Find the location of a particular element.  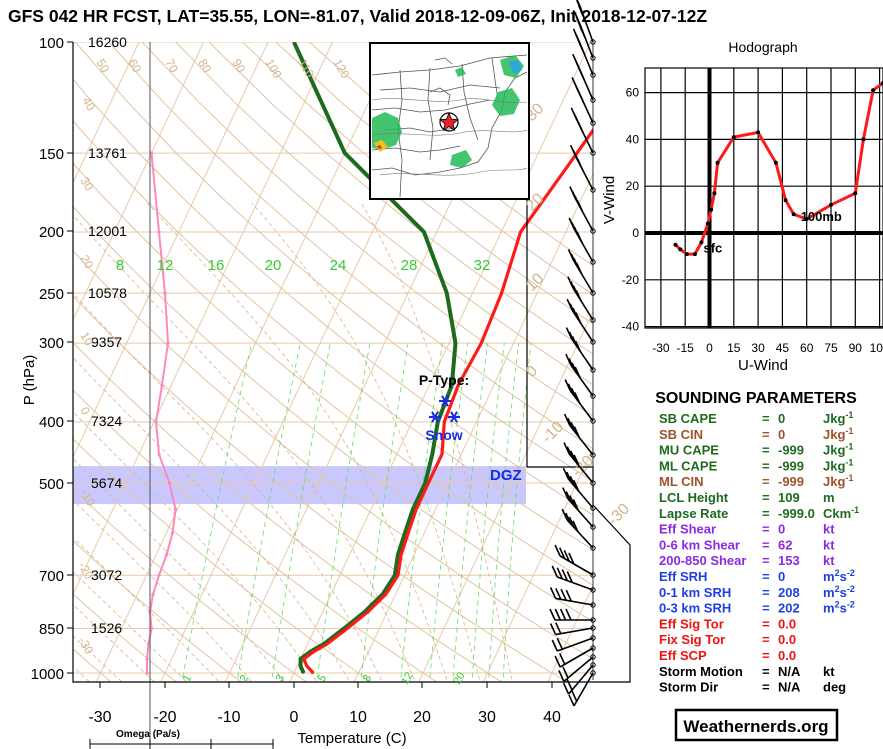

height-label: 16260 is located at coordinates (107, 42).